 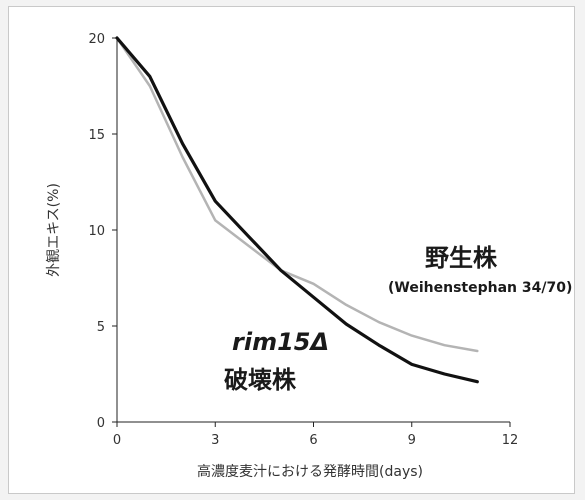 What do you see at coordinates (480, 288) in the screenshot?
I see `wild-type-strain-label: (Weihenstephan 34/70)` at bounding box center [480, 288].